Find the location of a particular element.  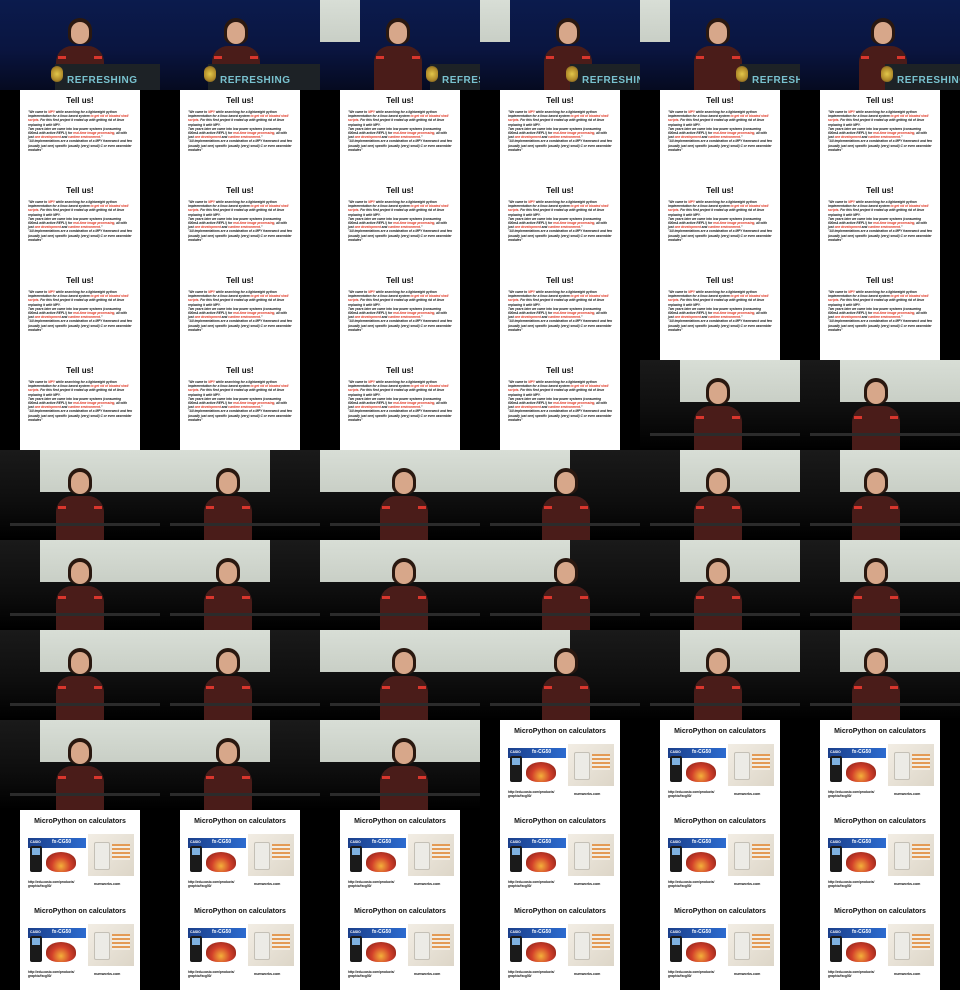

dragon-illustration is located at coordinates (701, 772).